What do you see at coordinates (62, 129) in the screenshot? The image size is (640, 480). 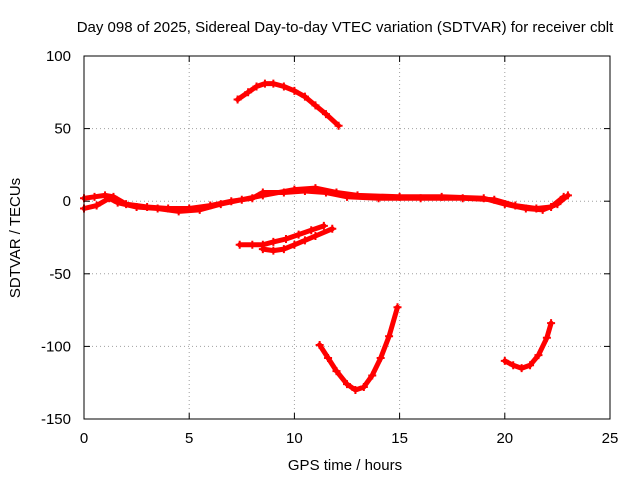 I see `y-tick-label: 50` at bounding box center [62, 129].